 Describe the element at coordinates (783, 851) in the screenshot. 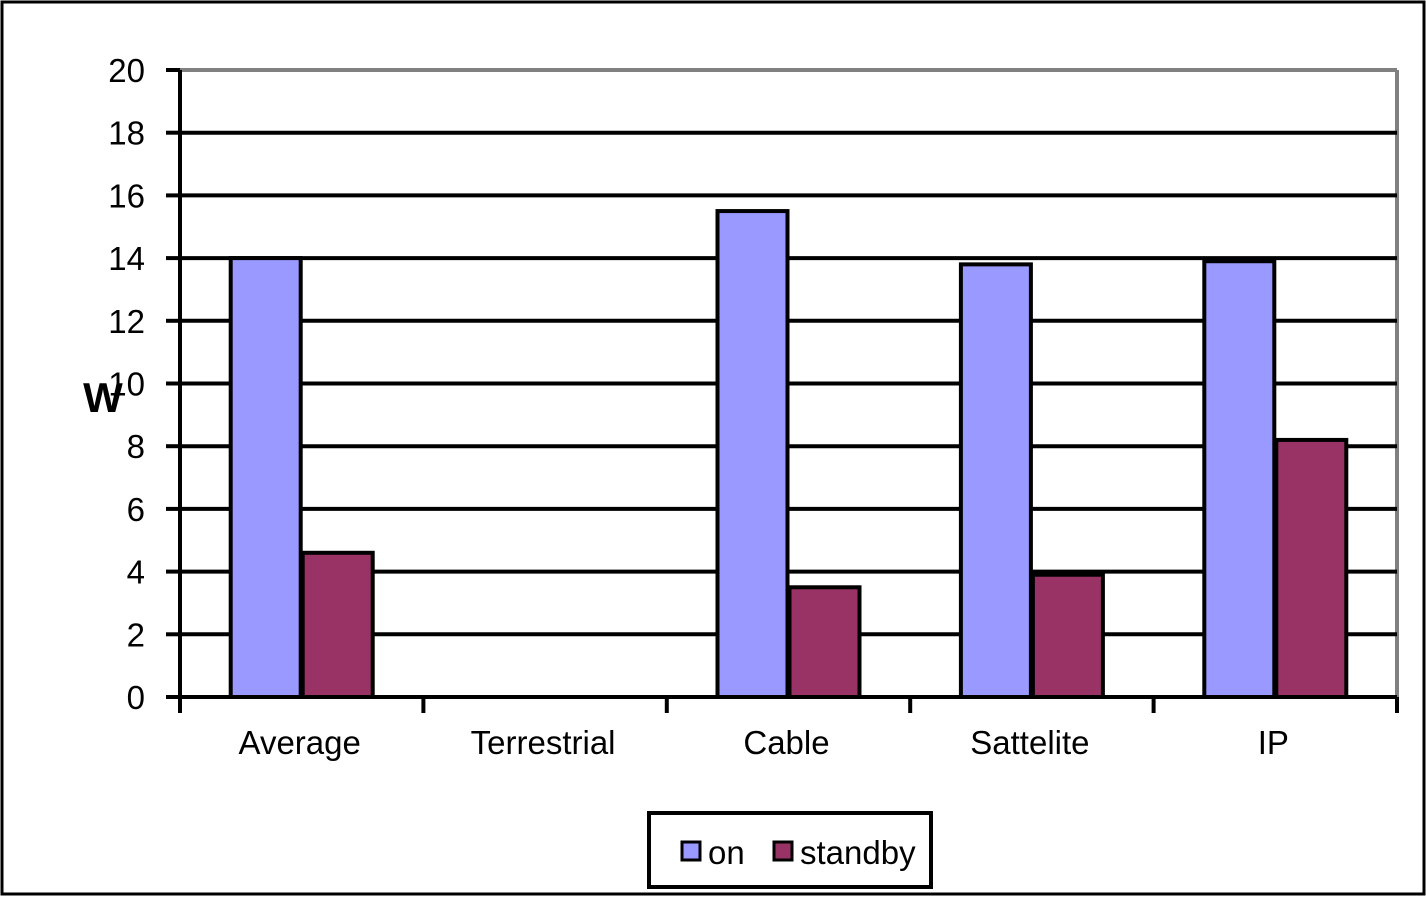

I see `legend-swatch-standby` at that location.